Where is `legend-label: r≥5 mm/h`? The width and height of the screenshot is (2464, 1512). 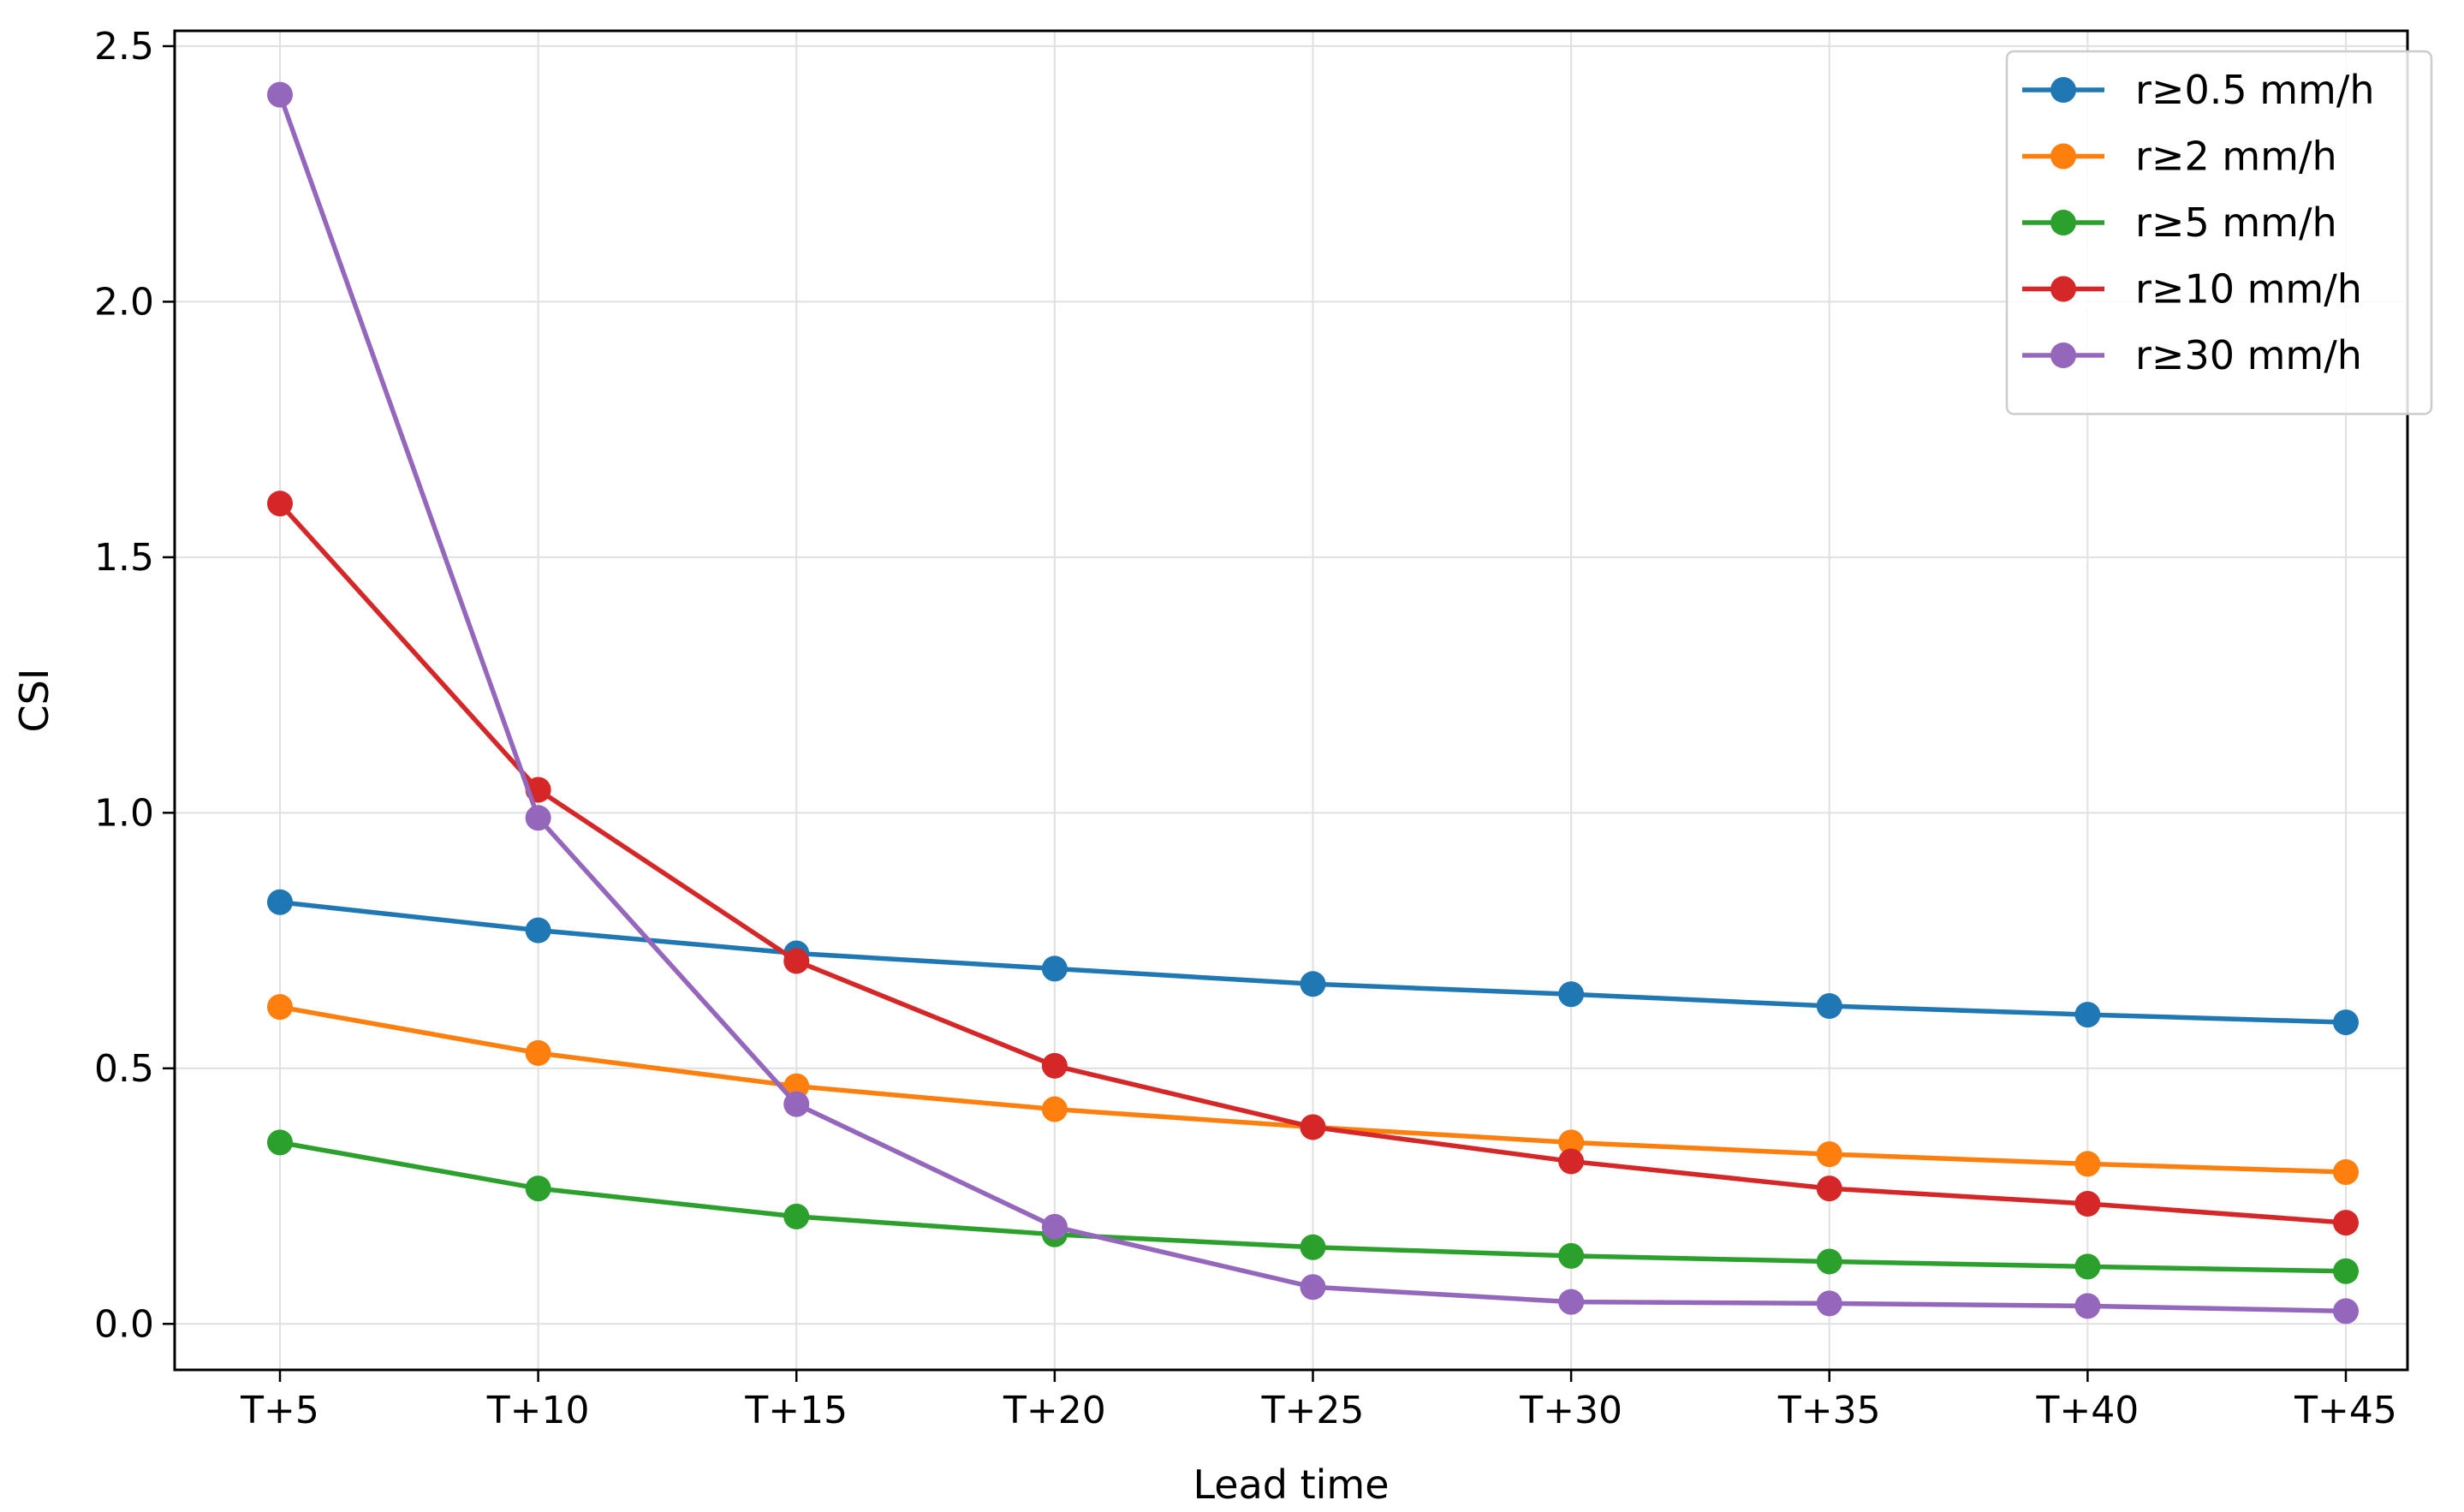 legend-label: r≥5 mm/h is located at coordinates (2236, 222).